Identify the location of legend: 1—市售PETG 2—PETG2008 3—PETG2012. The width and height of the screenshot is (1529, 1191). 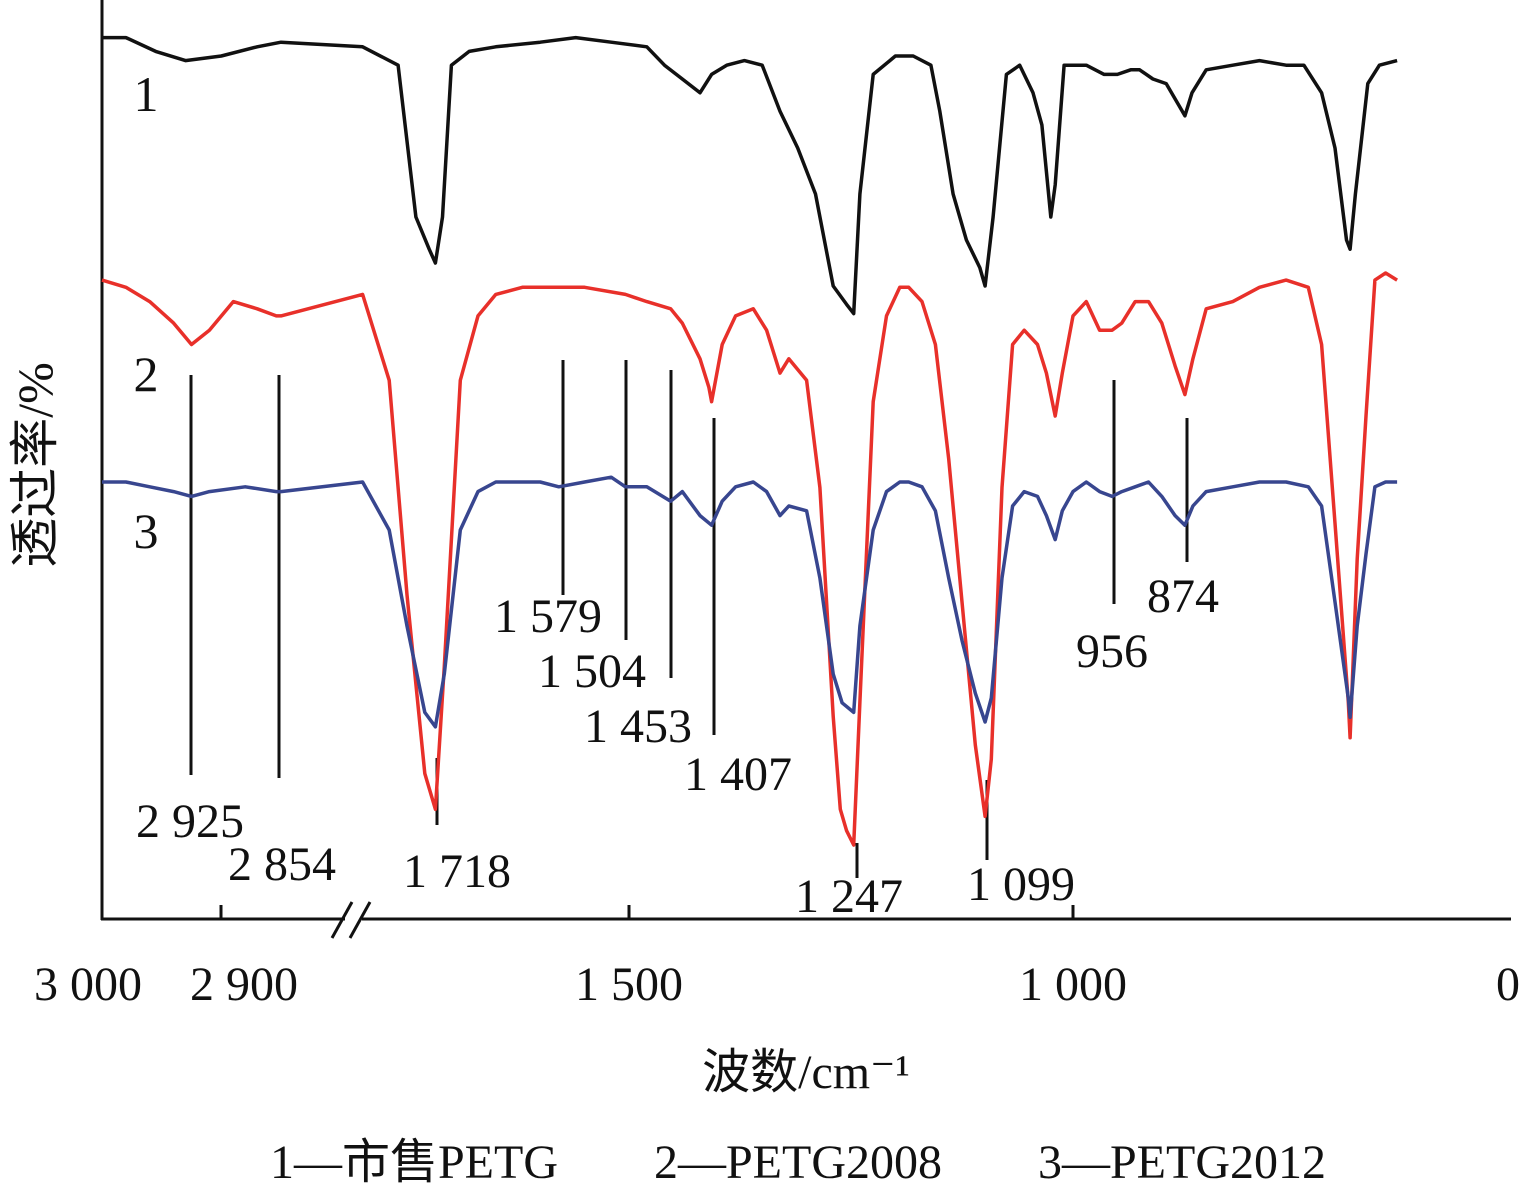
(798, 1162).